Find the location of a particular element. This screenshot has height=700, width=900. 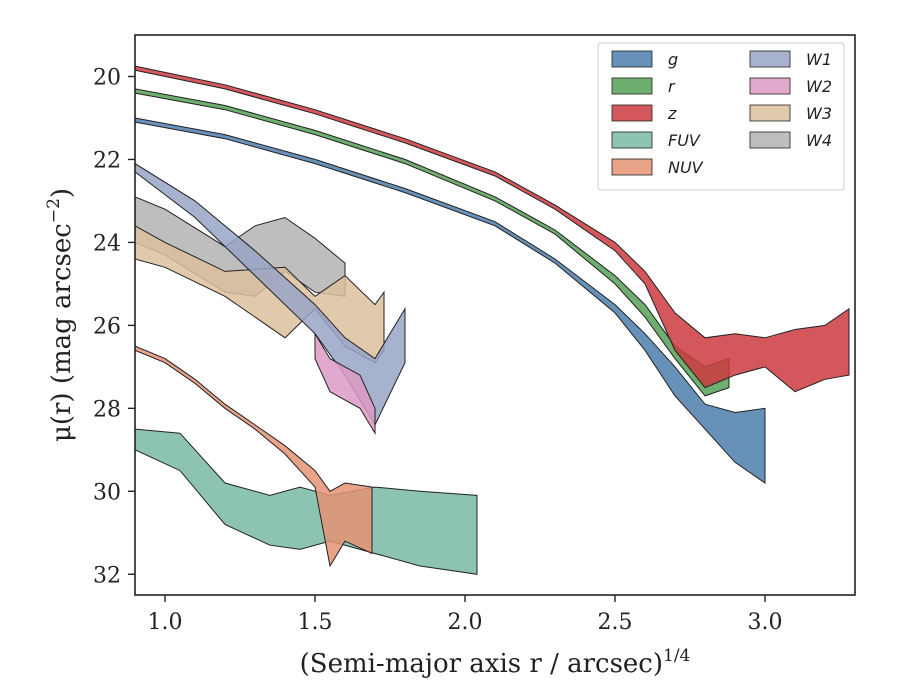

legend-label: FUV is located at coordinates (684, 140).